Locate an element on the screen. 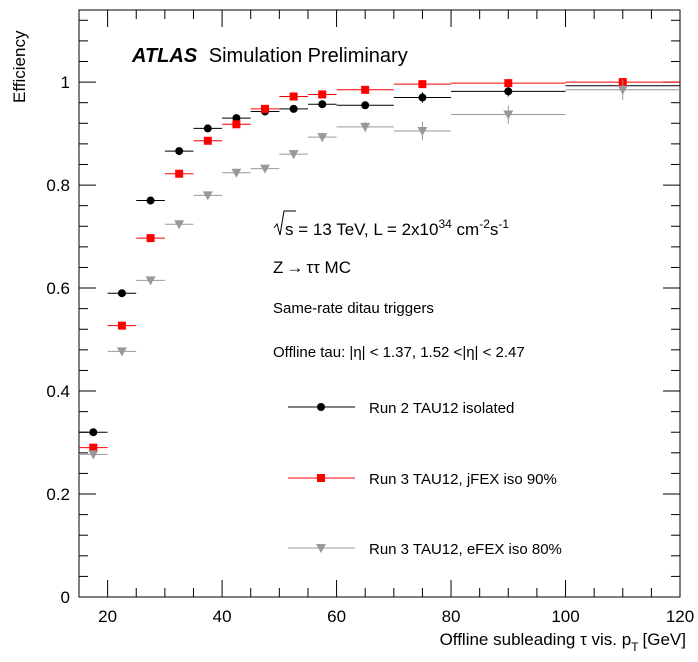 This screenshot has height=662, width=698. legend-entry-efex: Run 3 TAU12, eFEX iso 80% is located at coordinates (425, 549).